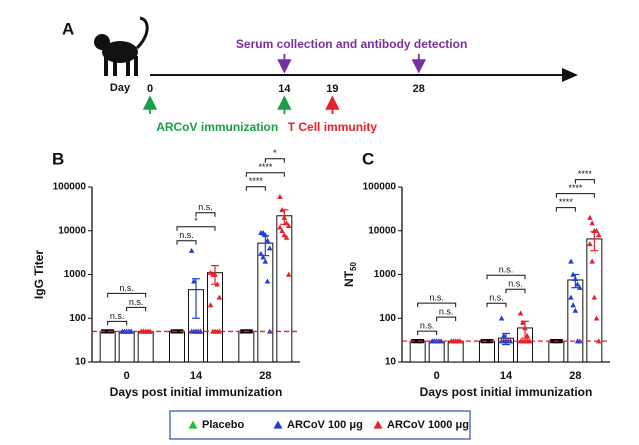  Describe the element at coordinates (150, 89) in the screenshot. I see `day-tick-label: 0` at that location.